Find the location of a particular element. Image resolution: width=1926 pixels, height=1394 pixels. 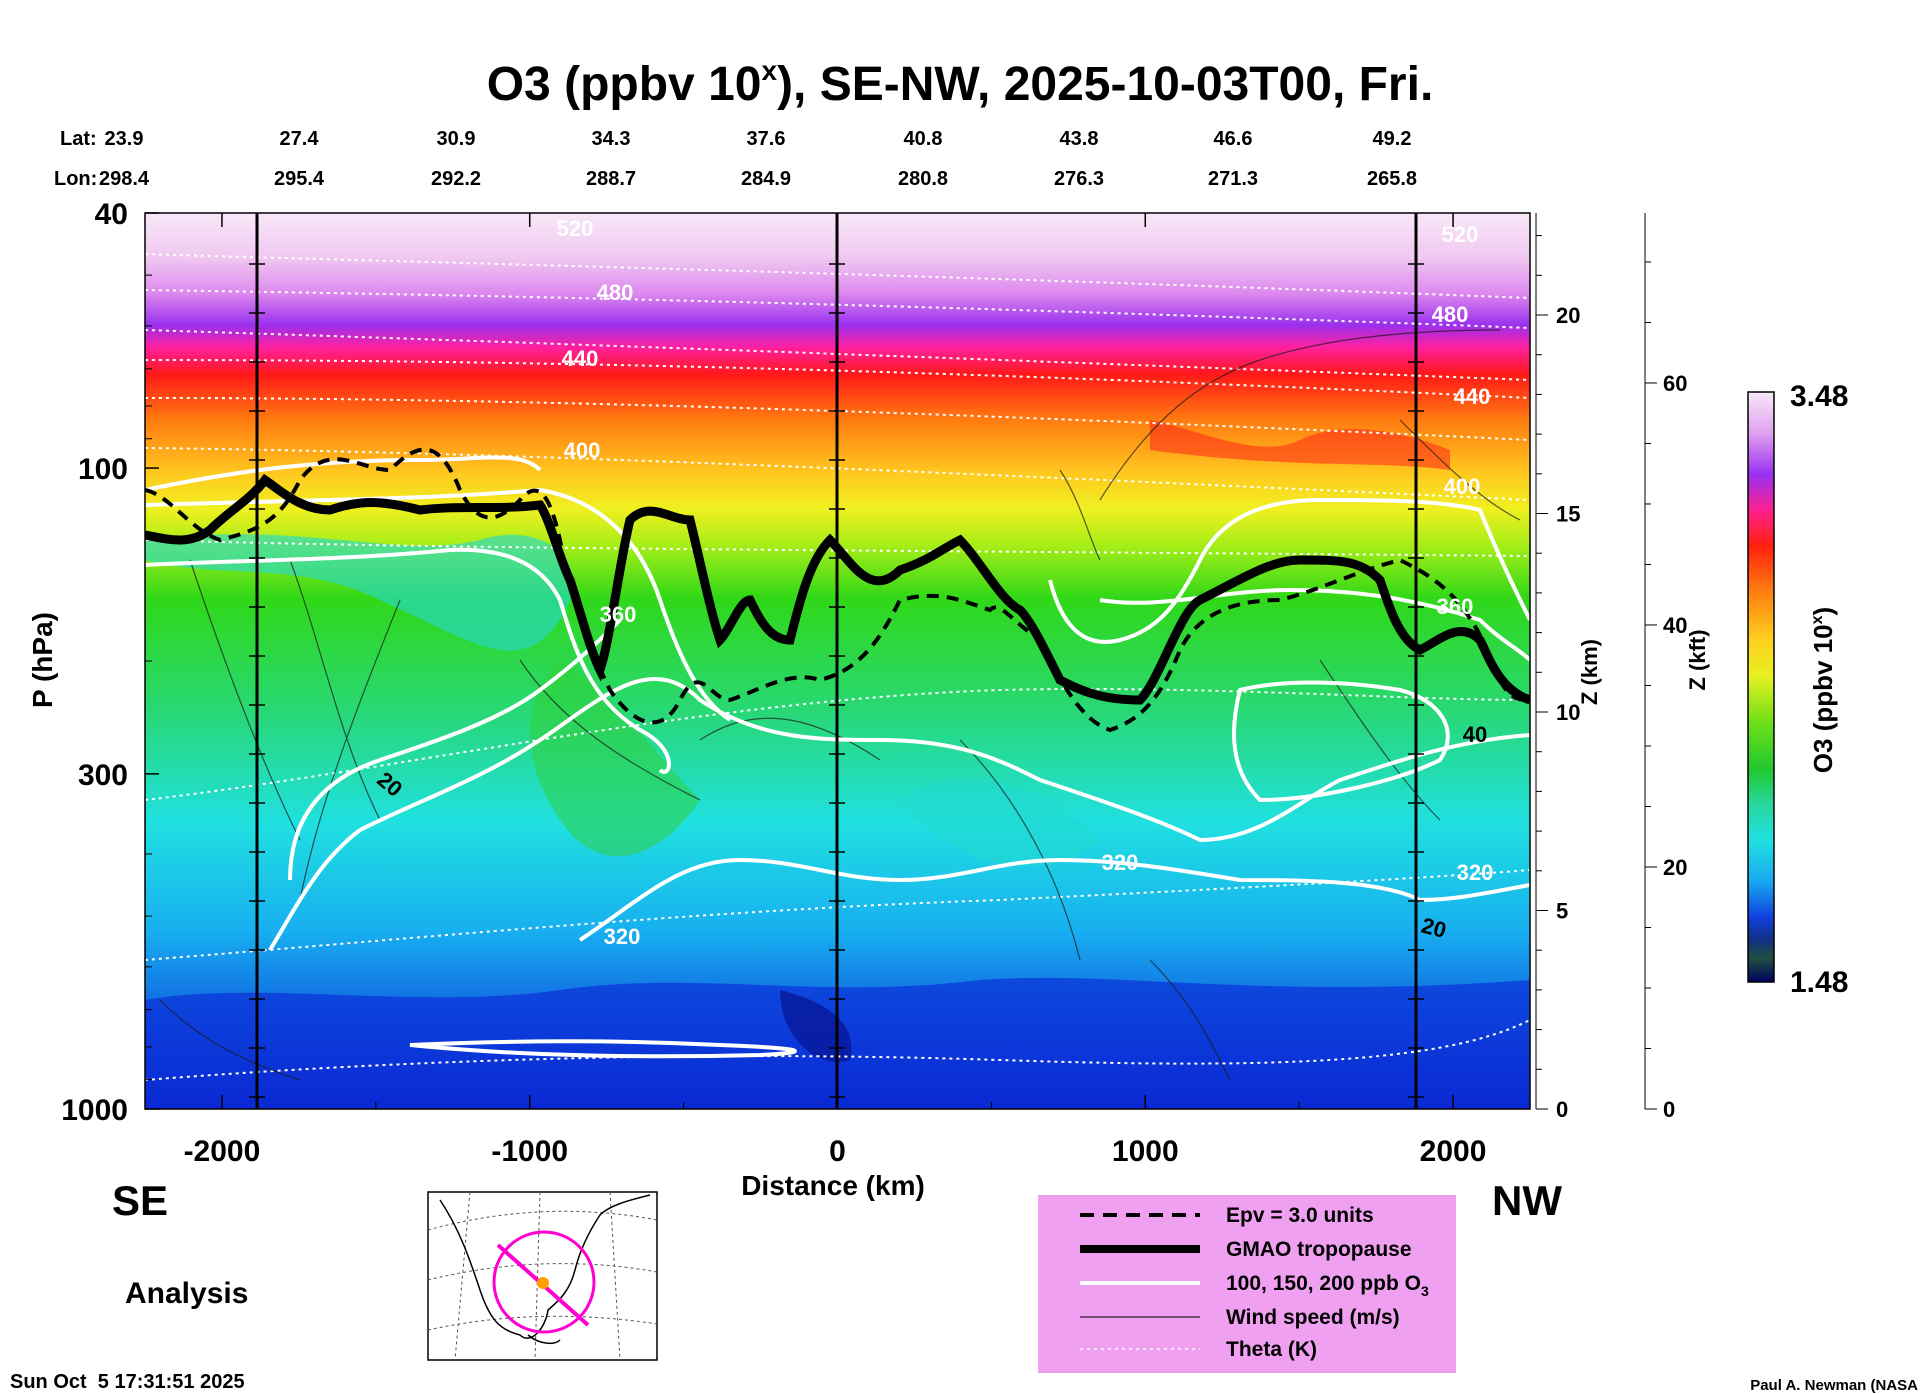

x-tick-label: 1000 is located at coordinates (1145, 1151).